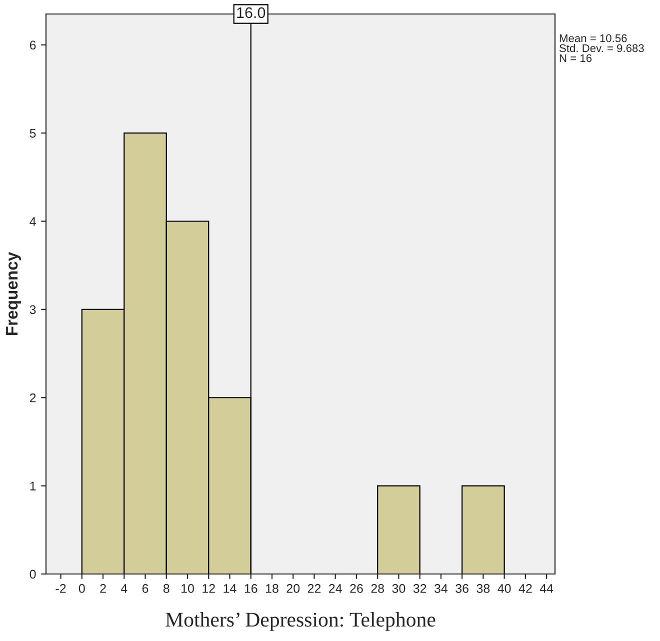 The image size is (660, 641). I want to click on ref-line-label: 16.0, so click(251, 12).